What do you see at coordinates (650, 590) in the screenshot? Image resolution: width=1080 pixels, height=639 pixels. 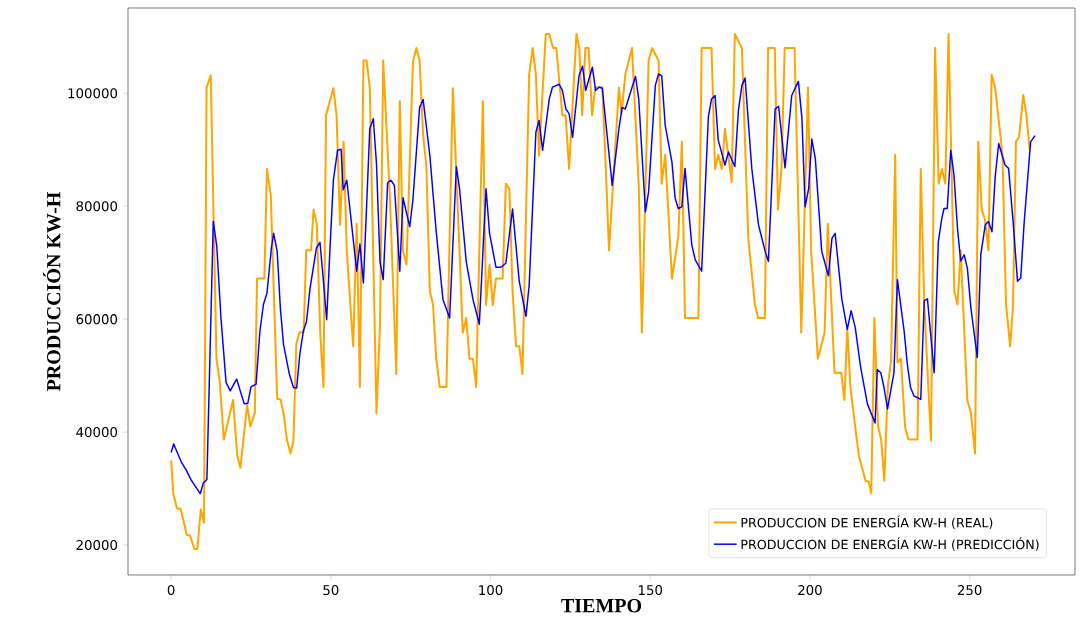 I see `x-tick-label: 150` at bounding box center [650, 590].